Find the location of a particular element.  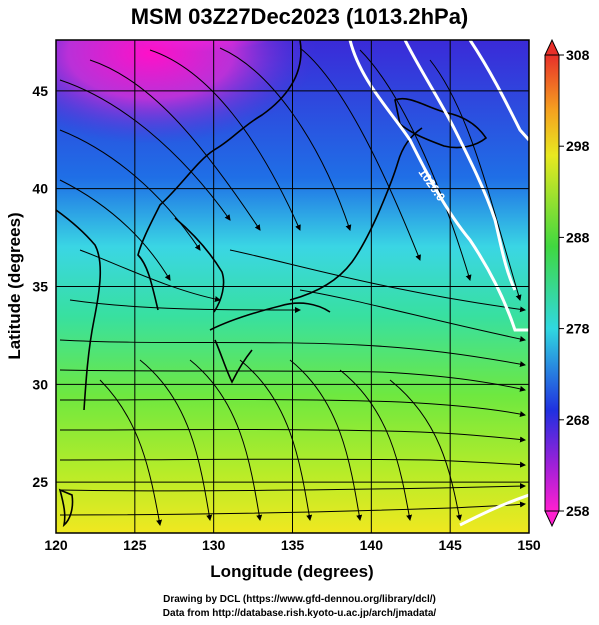

colorbar: 308 298 288 278 268 258 is located at coordinates (567, 283).